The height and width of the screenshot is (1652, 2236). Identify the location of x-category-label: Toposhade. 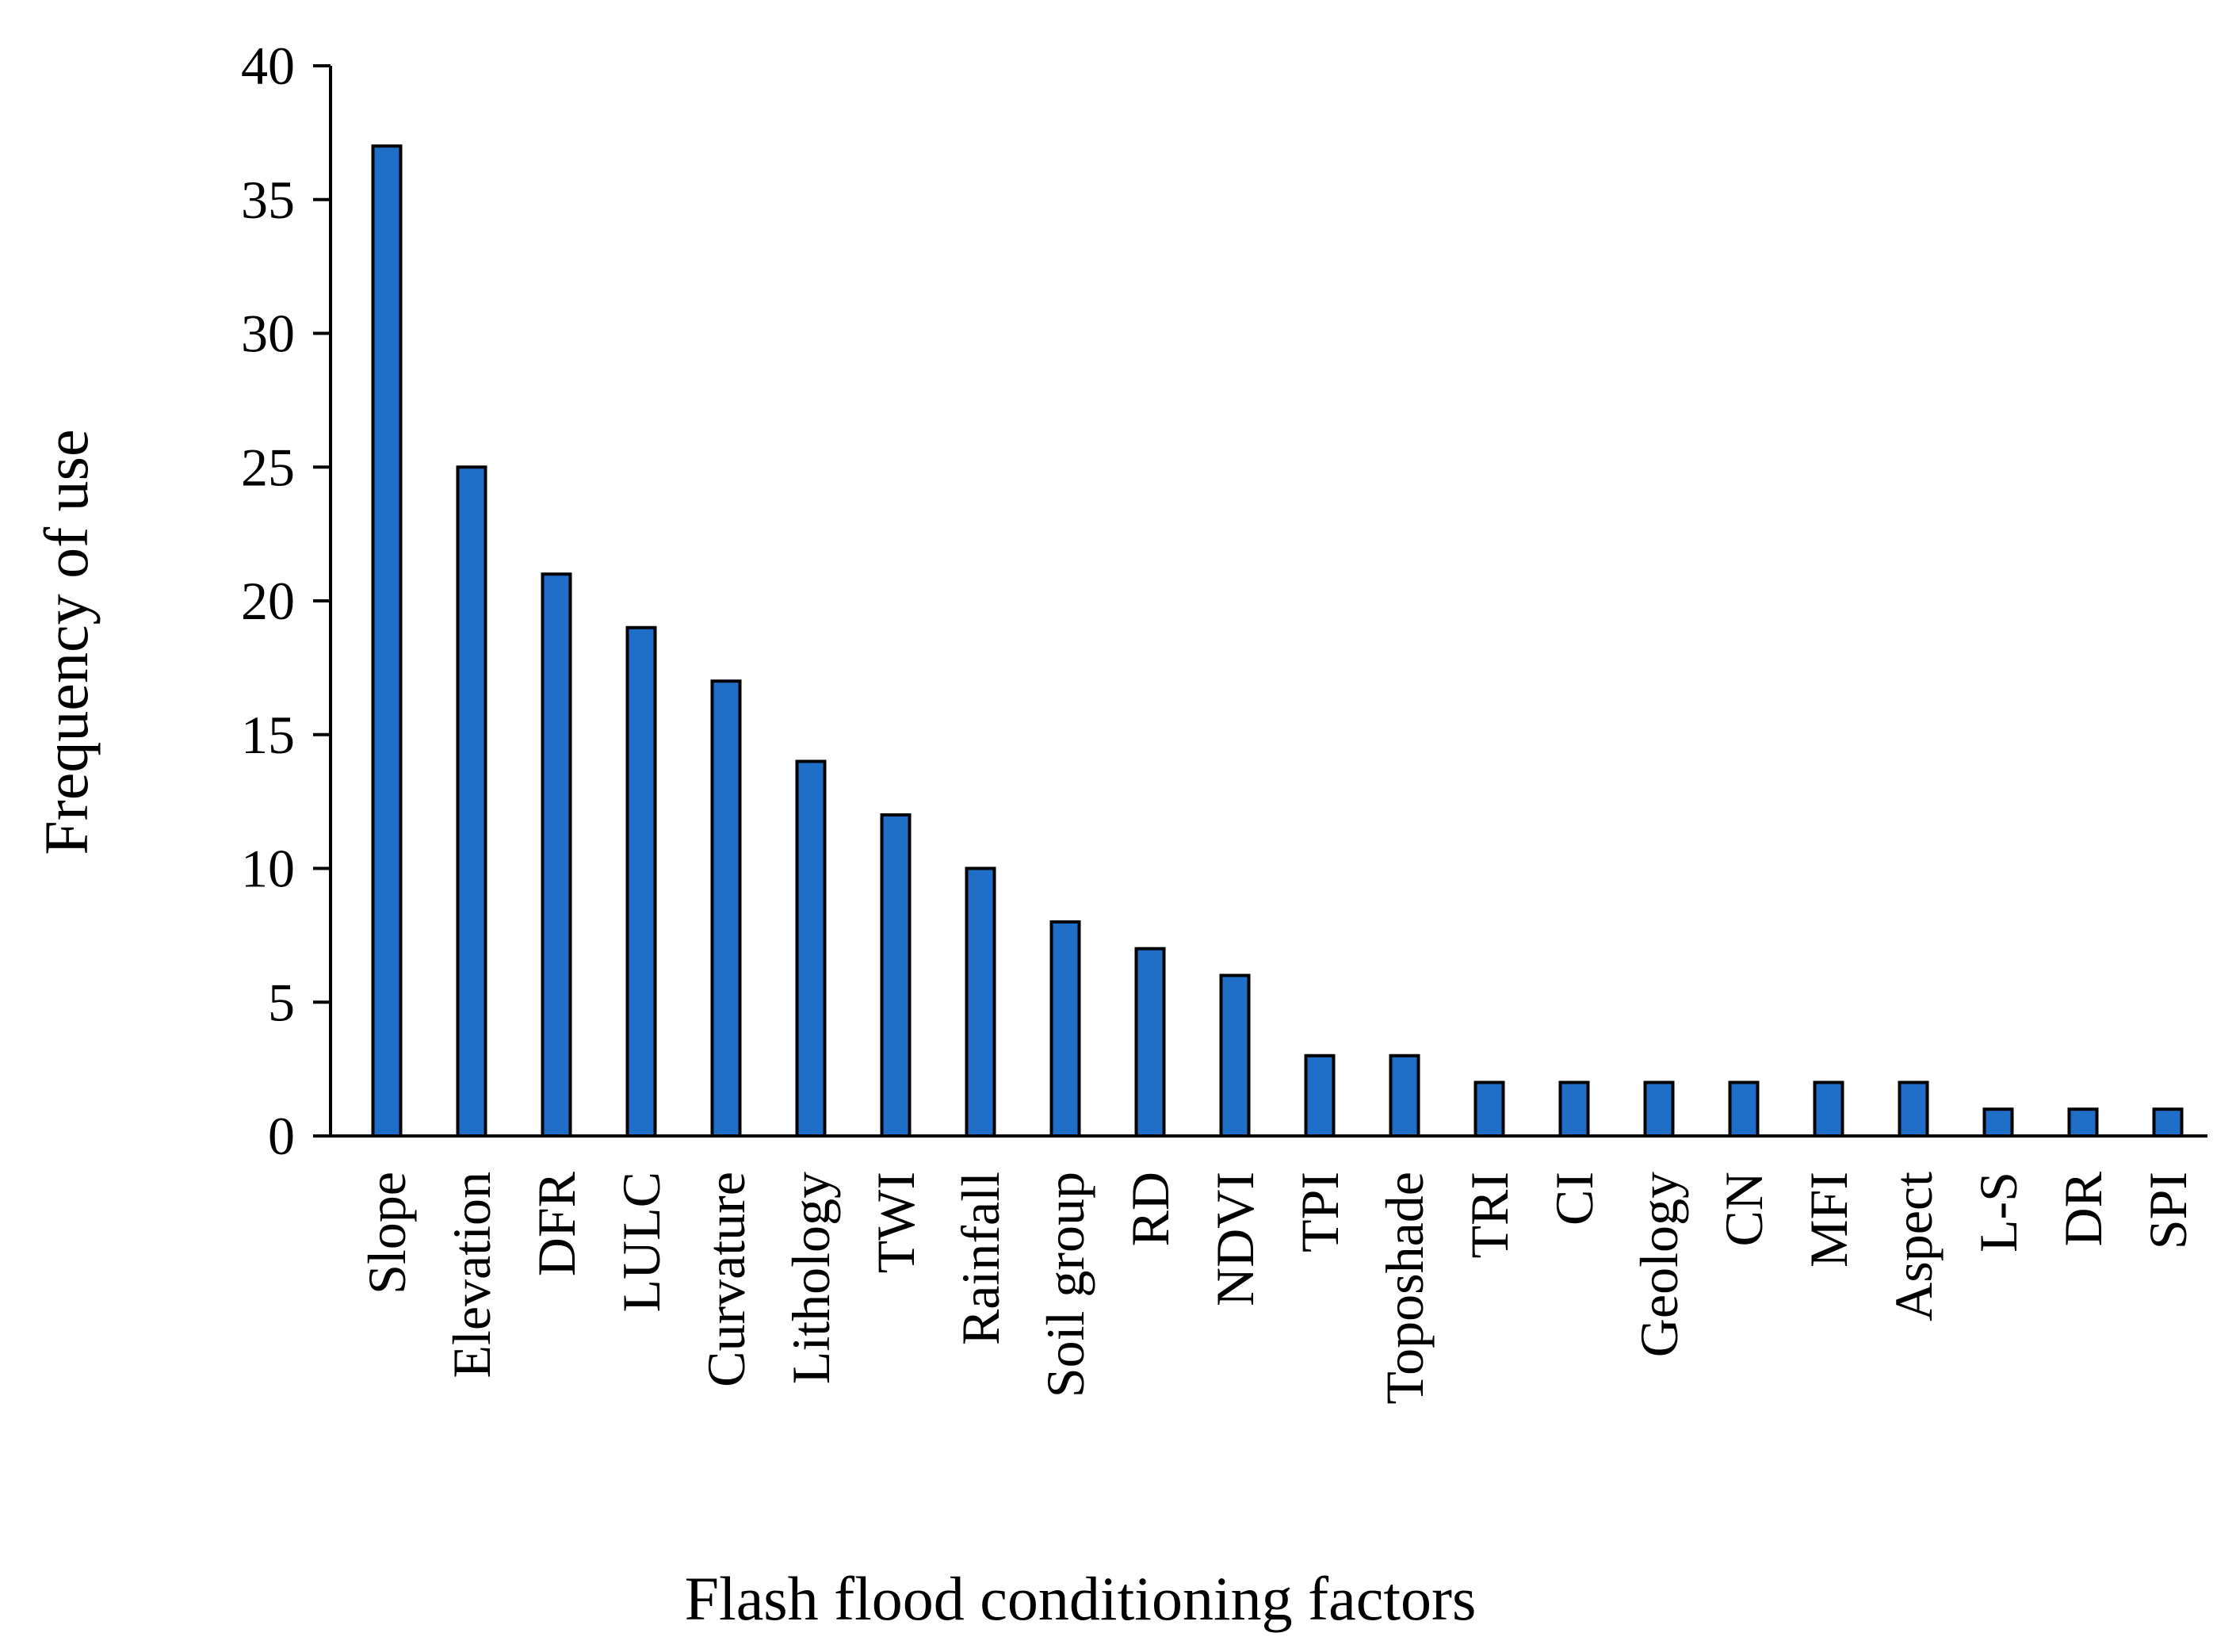
(1404, 1288).